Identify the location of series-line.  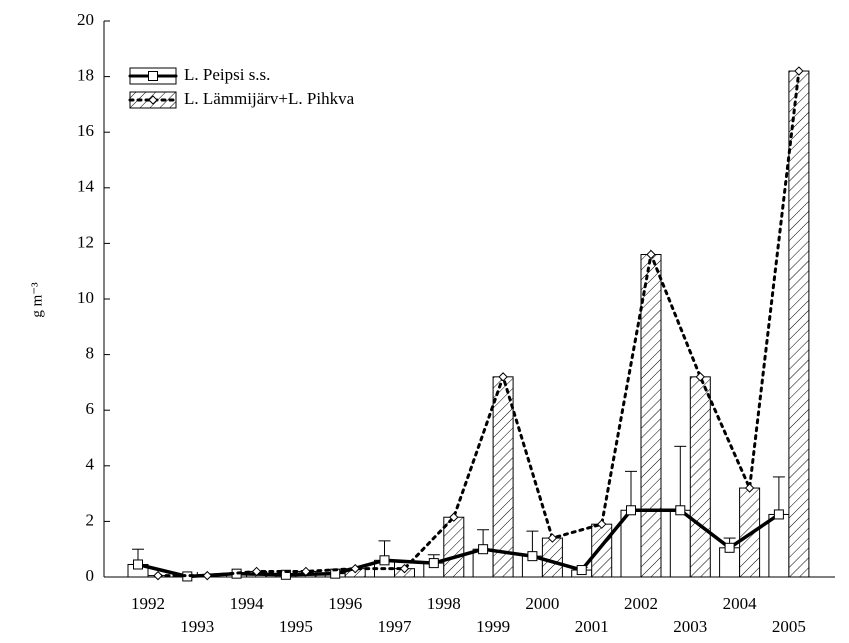
(458, 543).